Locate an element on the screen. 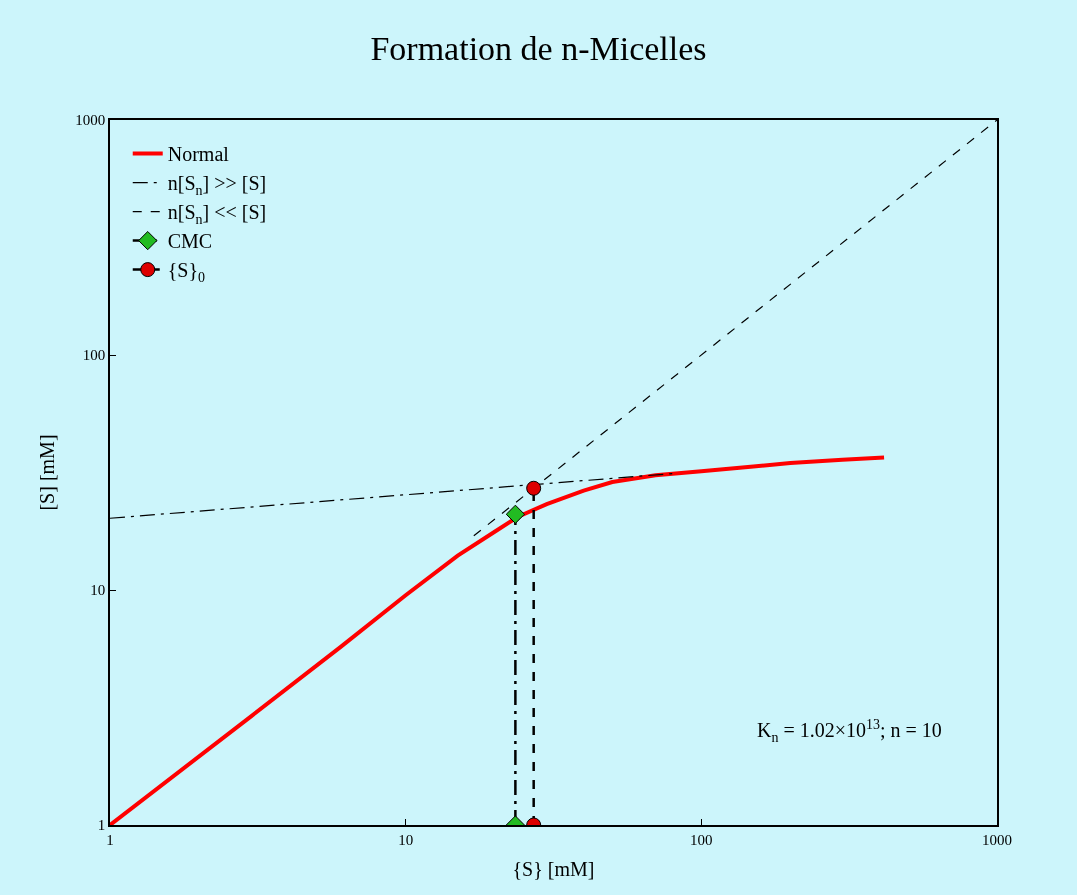 This screenshot has height=895, width=1077. y-tick-label: 1 is located at coordinates (101, 825).